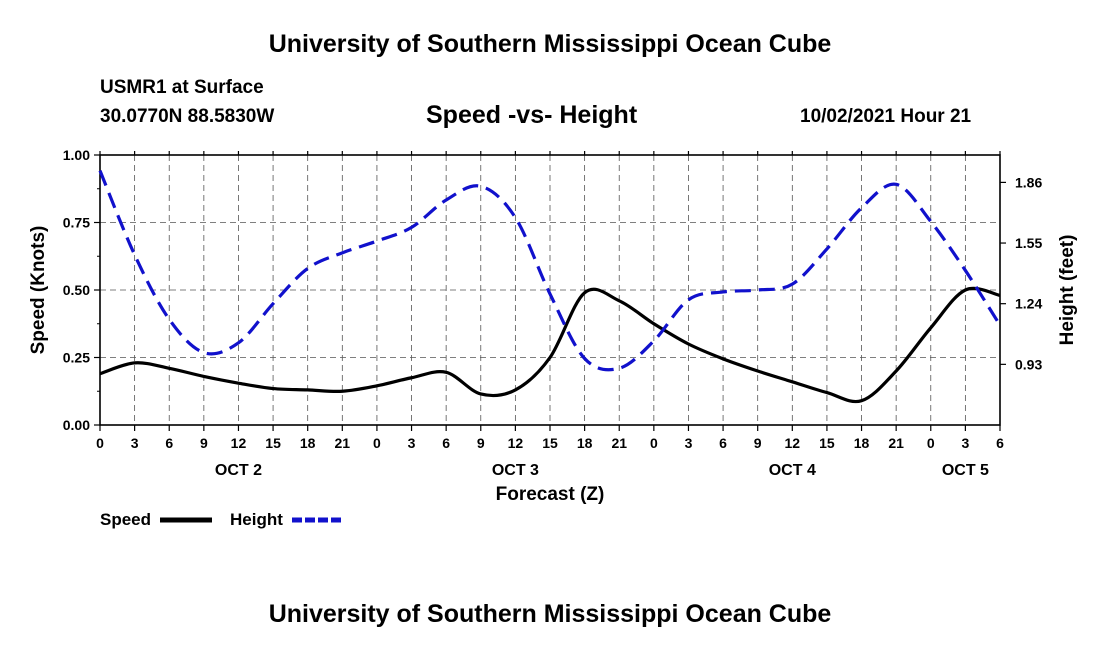 The width and height of the screenshot is (1100, 650). What do you see at coordinates (1028, 243) in the screenshot?
I see `y2-tick-label: 1.55` at bounding box center [1028, 243].